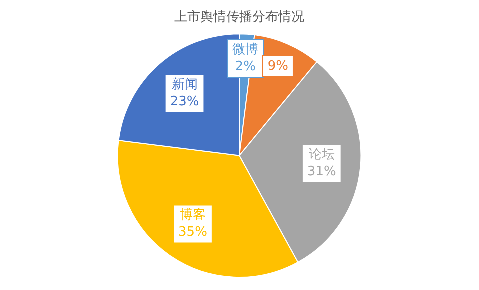  Describe the element at coordinates (185, 85) in the screenshot. I see `slice-label: 新闻` at that location.